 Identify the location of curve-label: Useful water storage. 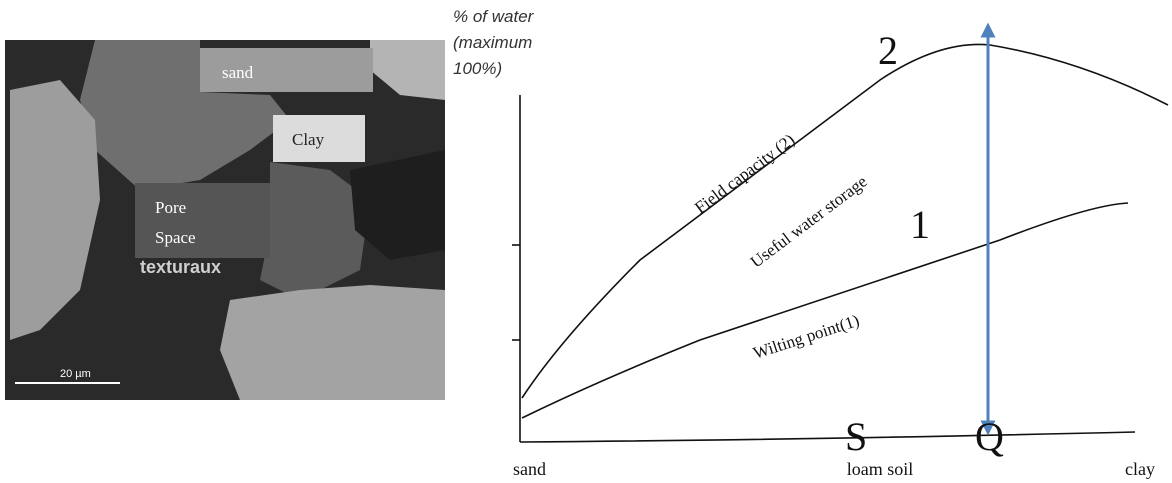
(809, 222).